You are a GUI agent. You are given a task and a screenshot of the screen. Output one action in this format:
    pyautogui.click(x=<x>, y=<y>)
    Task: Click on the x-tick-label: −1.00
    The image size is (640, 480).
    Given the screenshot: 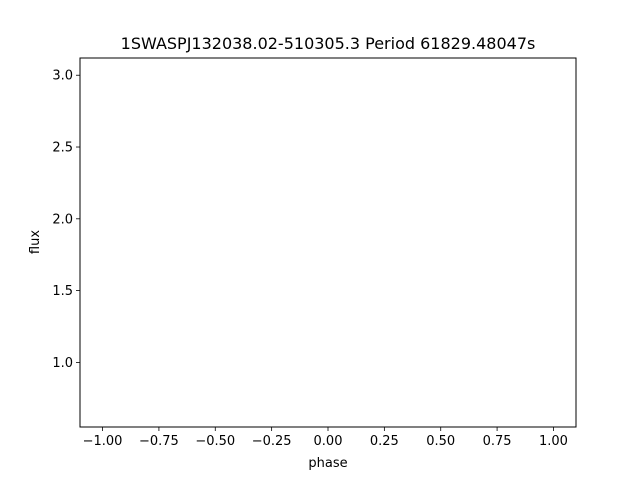 What is the action you would take?
    pyautogui.click(x=103, y=441)
    